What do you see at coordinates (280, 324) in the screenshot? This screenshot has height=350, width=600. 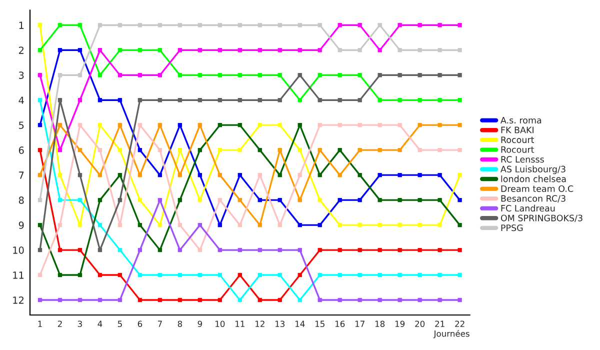 I see `x-tick-label: 13` at bounding box center [280, 324].